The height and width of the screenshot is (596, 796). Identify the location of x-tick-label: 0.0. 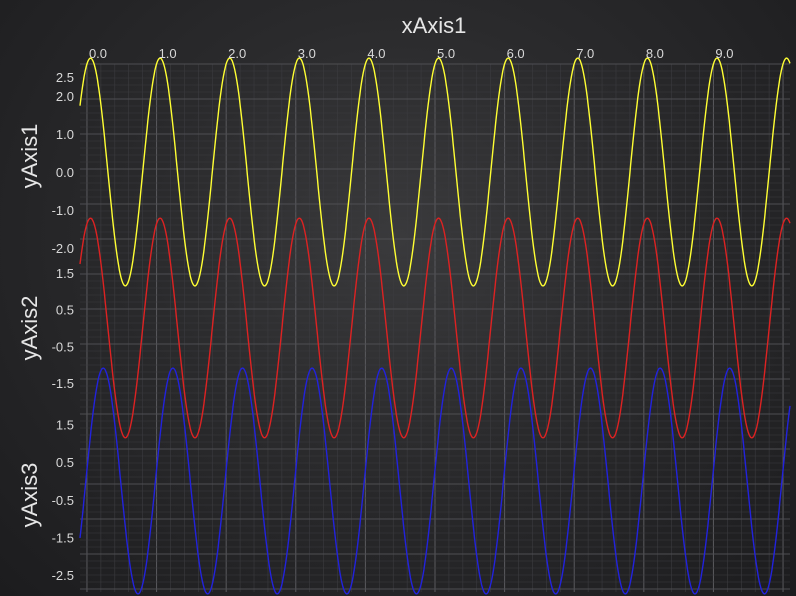
(98, 53).